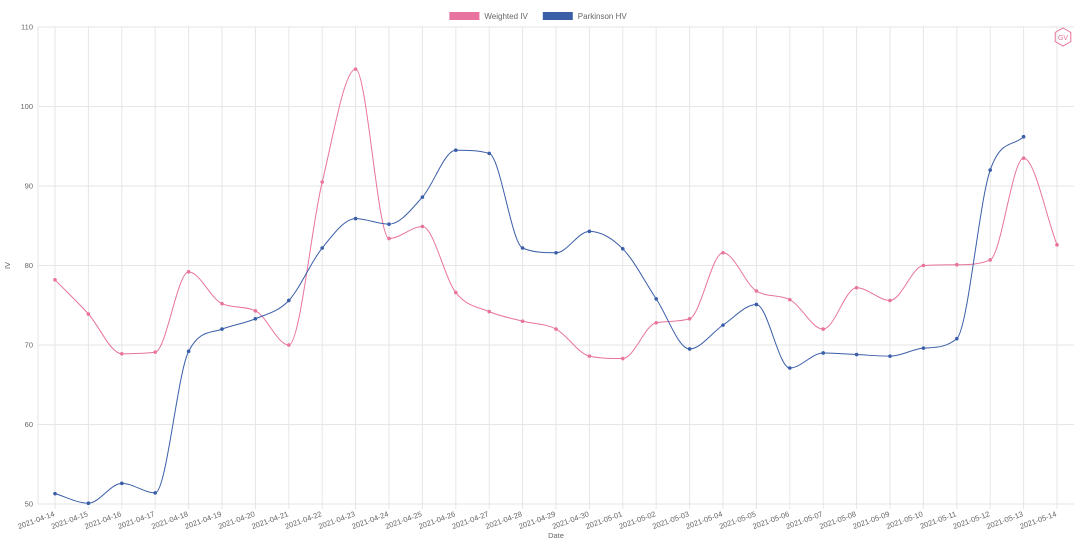 Image resolution: width=1080 pixels, height=543 pixels. What do you see at coordinates (938, 519) in the screenshot?
I see `x-tick-label: 2021-05-11` at bounding box center [938, 519].